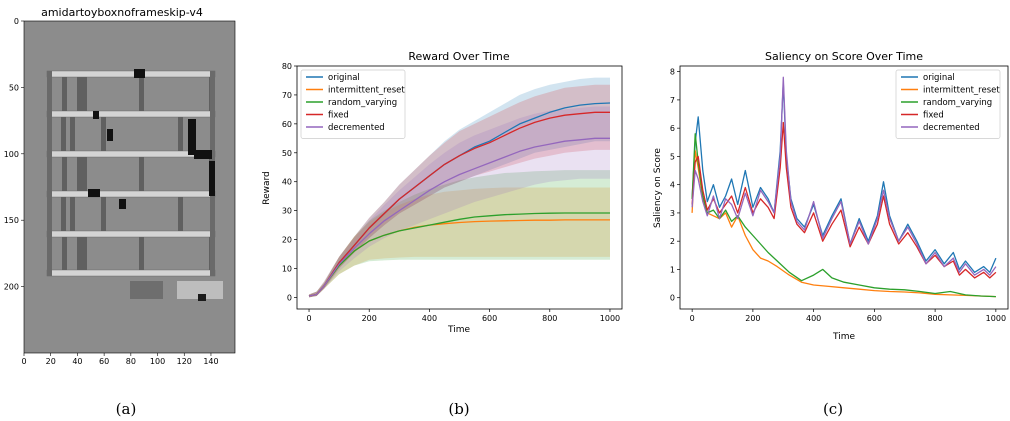 The width and height of the screenshot is (1010, 421). Describe the element at coordinates (131, 173) in the screenshot. I see `maze` at that location.